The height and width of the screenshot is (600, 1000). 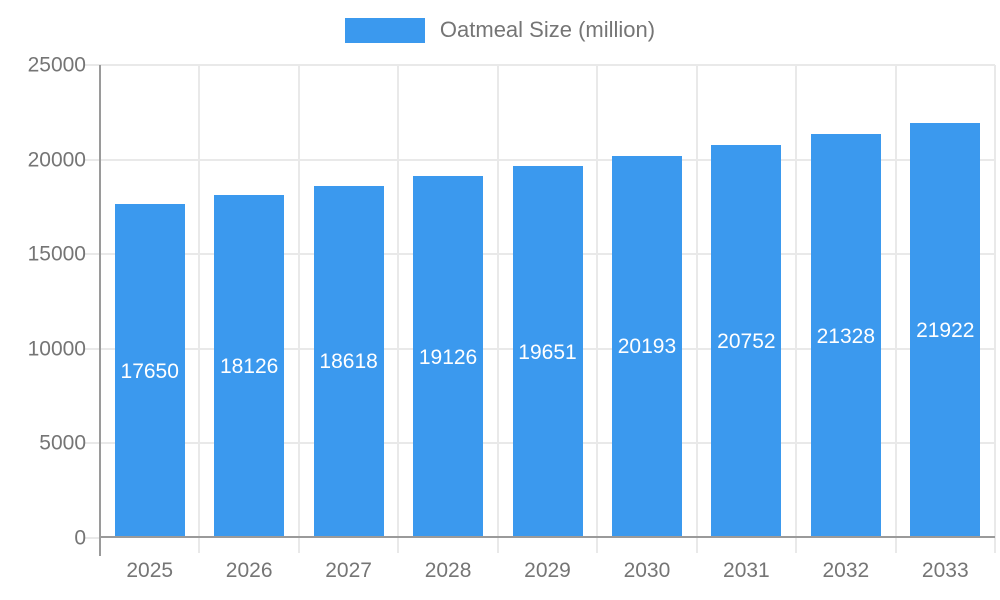 I want to click on bar-value-label: 20193, so click(x=647, y=347).